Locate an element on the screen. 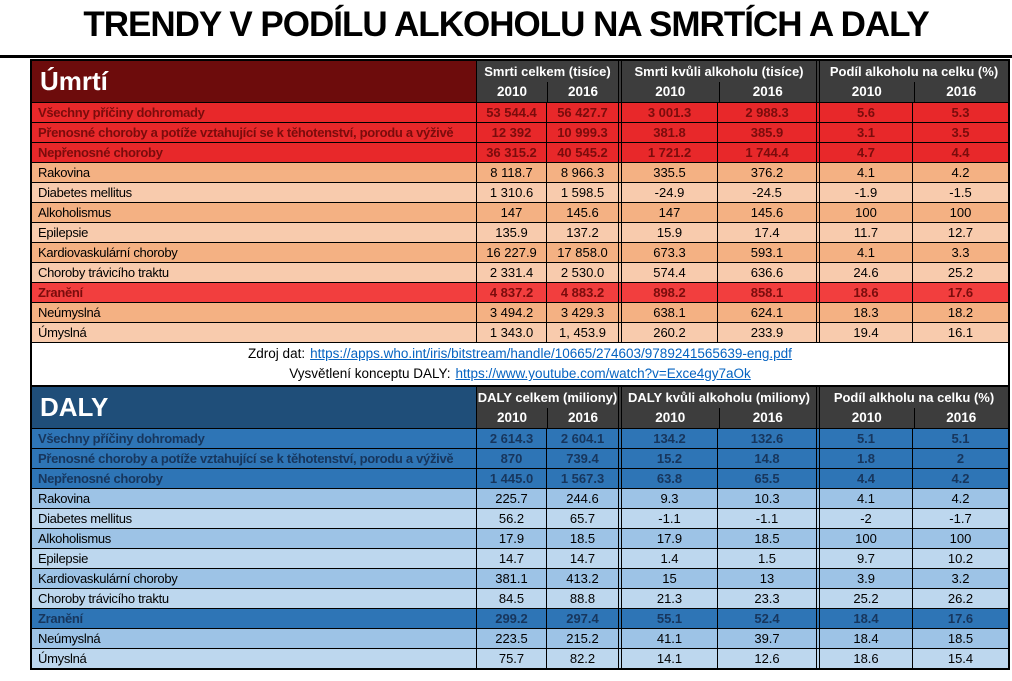 The image size is (1012, 681). value-cell: 84.5 is located at coordinates (511, 598).